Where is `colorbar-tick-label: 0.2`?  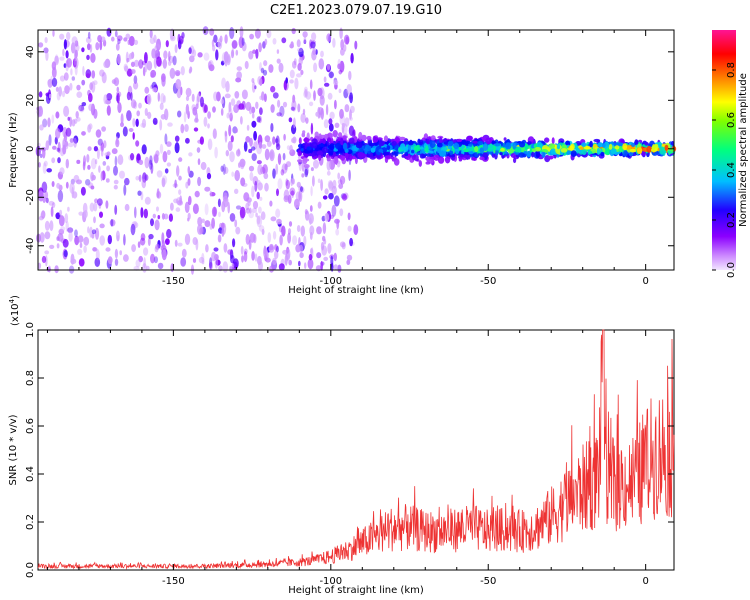 colorbar-tick-label: 0.2 is located at coordinates (731, 220).